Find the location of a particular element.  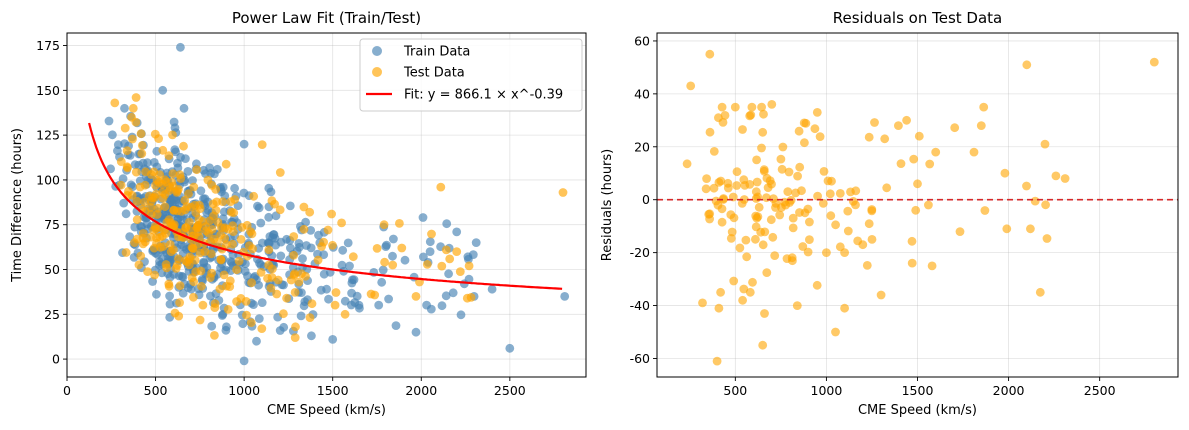

y-tick-label: -20 is located at coordinates (640, 252).